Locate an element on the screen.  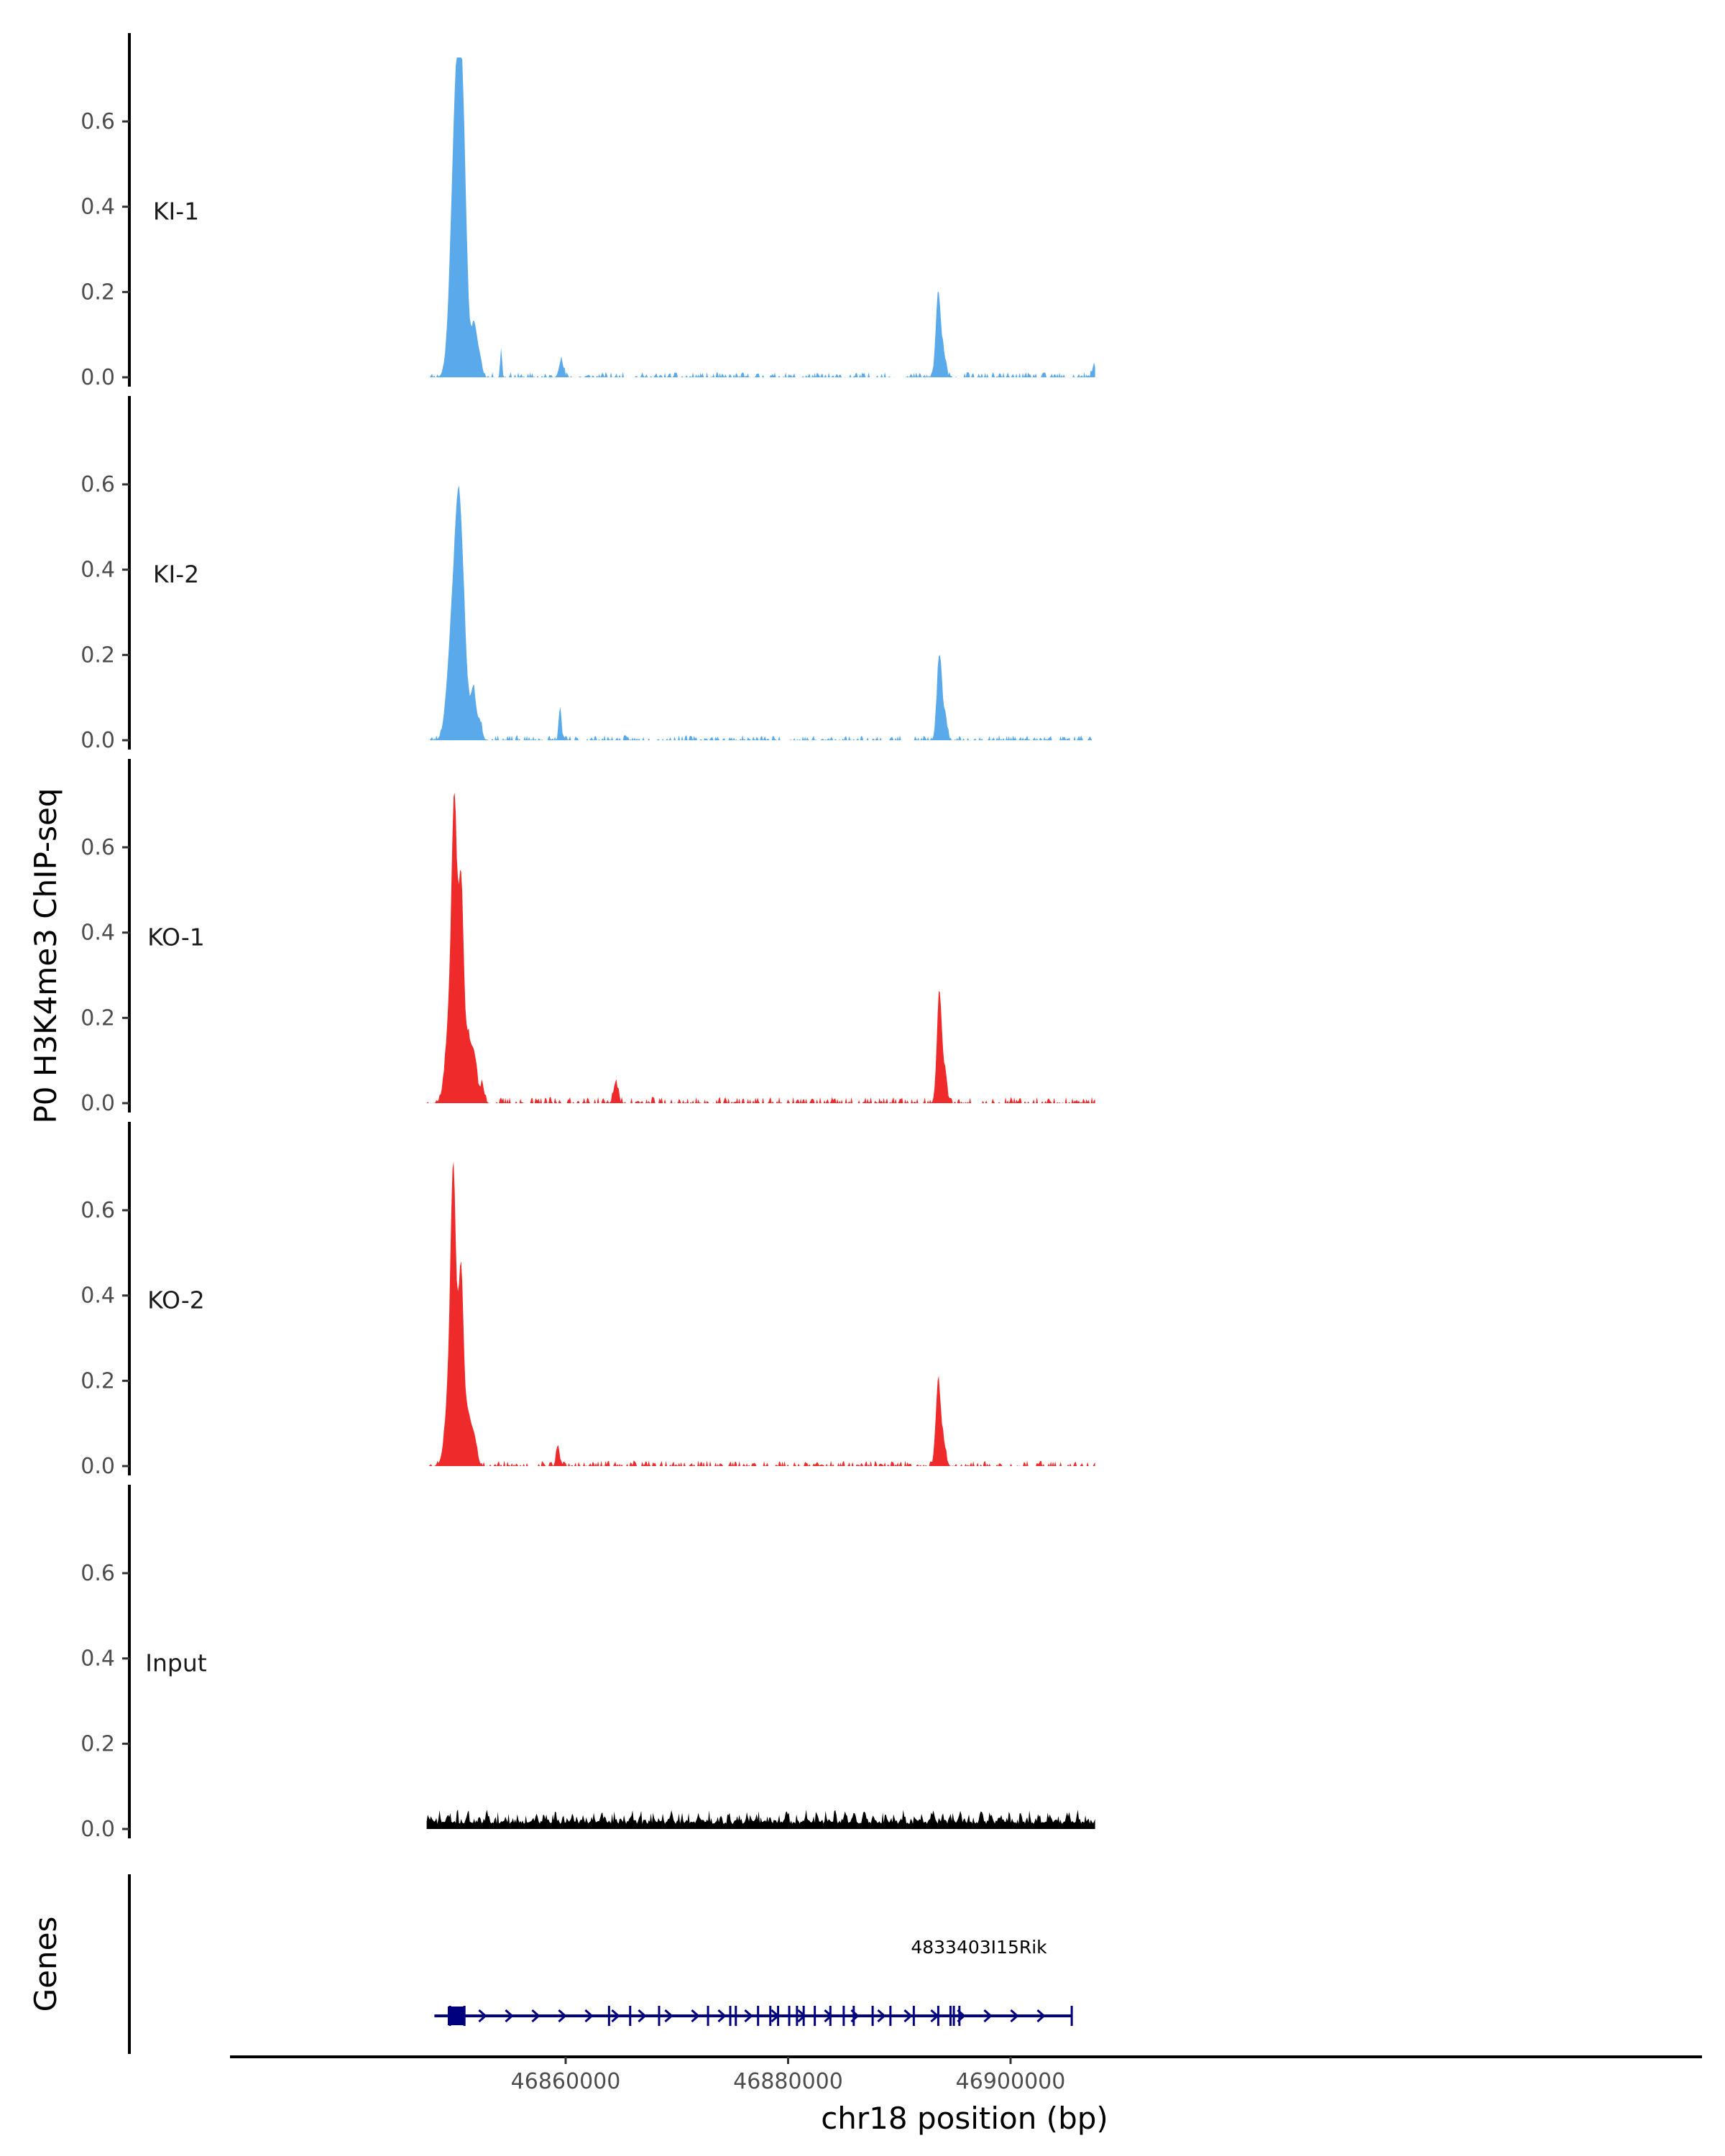
track-label: KO-2 is located at coordinates (176, 1300).